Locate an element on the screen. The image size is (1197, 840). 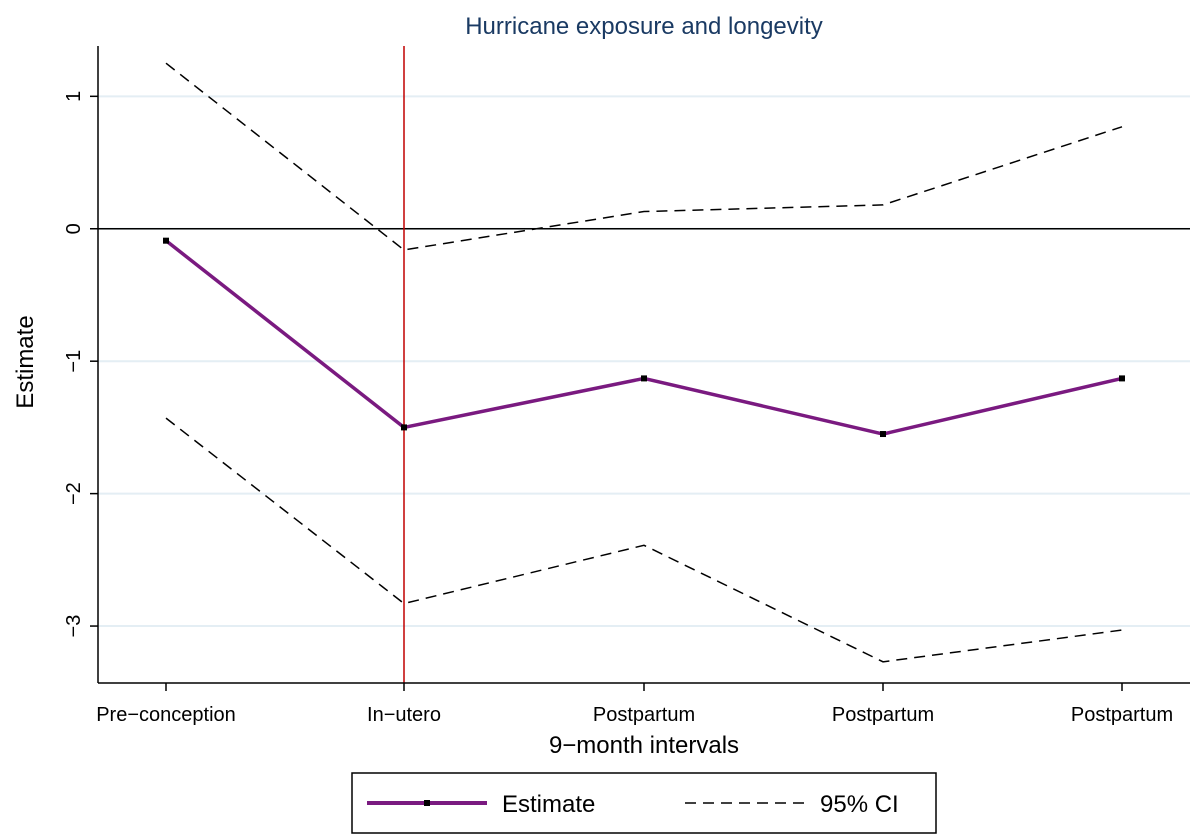
legend-ci-label: 95% CI is located at coordinates (859, 804).